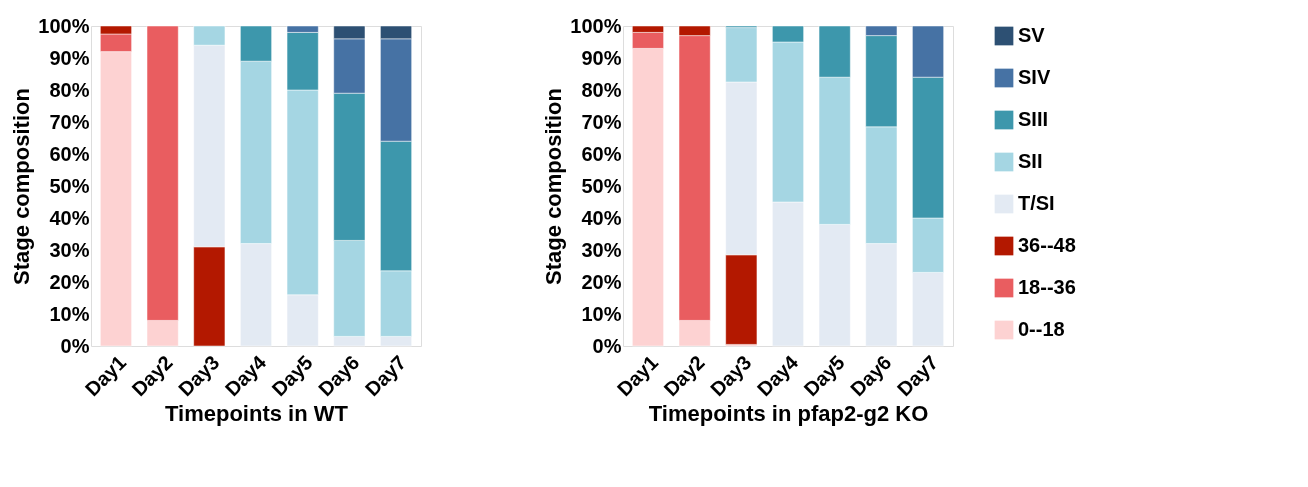  What do you see at coordinates (1036, 203) in the screenshot?
I see `legend-label: T/SI` at bounding box center [1036, 203].